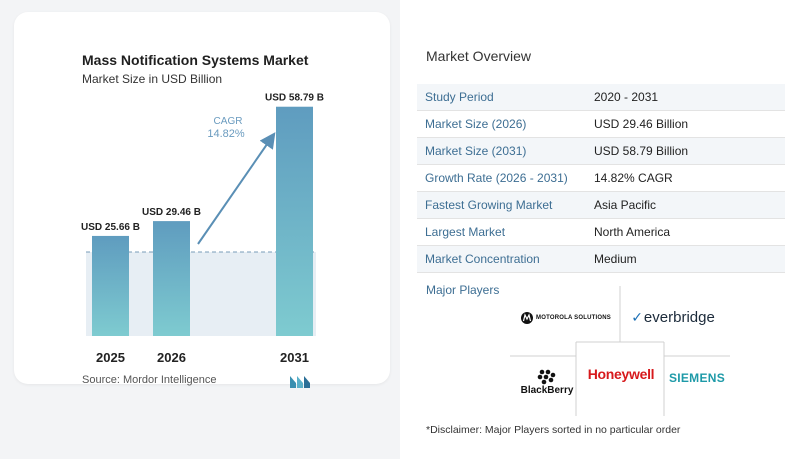 The height and width of the screenshot is (459, 800). Describe the element at coordinates (294, 221) in the screenshot. I see `bar-2031` at that location.